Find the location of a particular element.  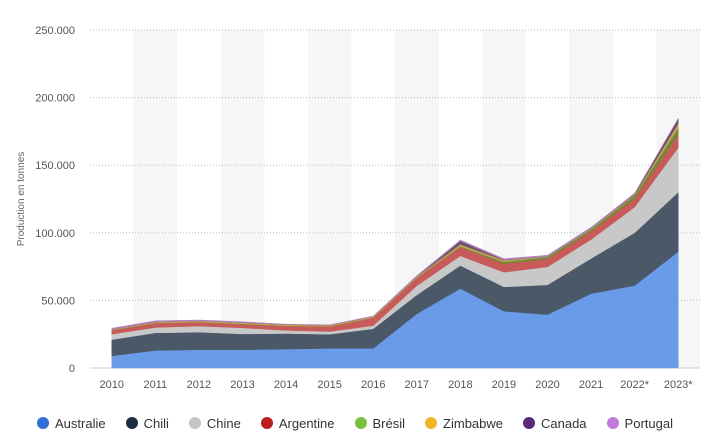

legend-item-canada: Canada is located at coordinates (555, 423).